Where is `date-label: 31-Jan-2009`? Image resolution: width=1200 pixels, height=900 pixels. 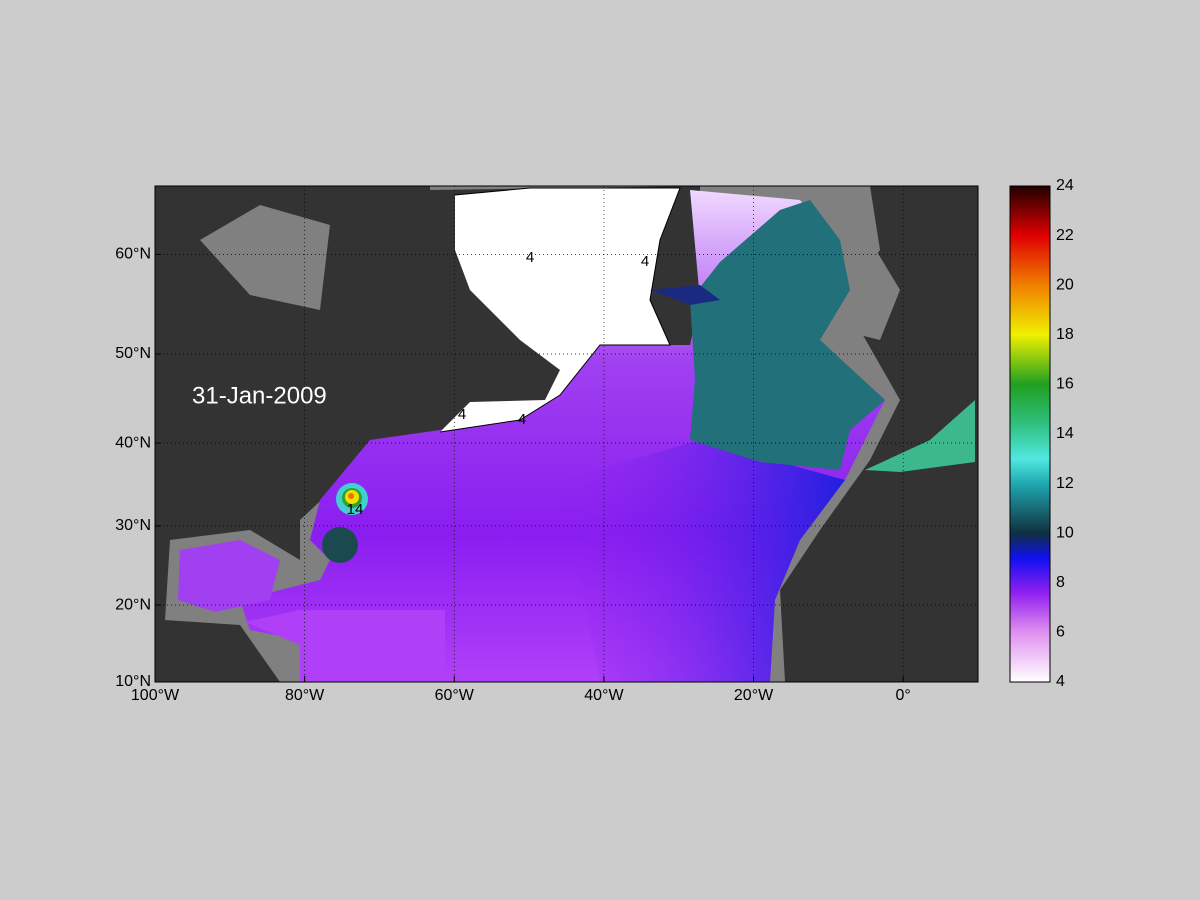 date-label: 31-Jan-2009 is located at coordinates (259, 395).